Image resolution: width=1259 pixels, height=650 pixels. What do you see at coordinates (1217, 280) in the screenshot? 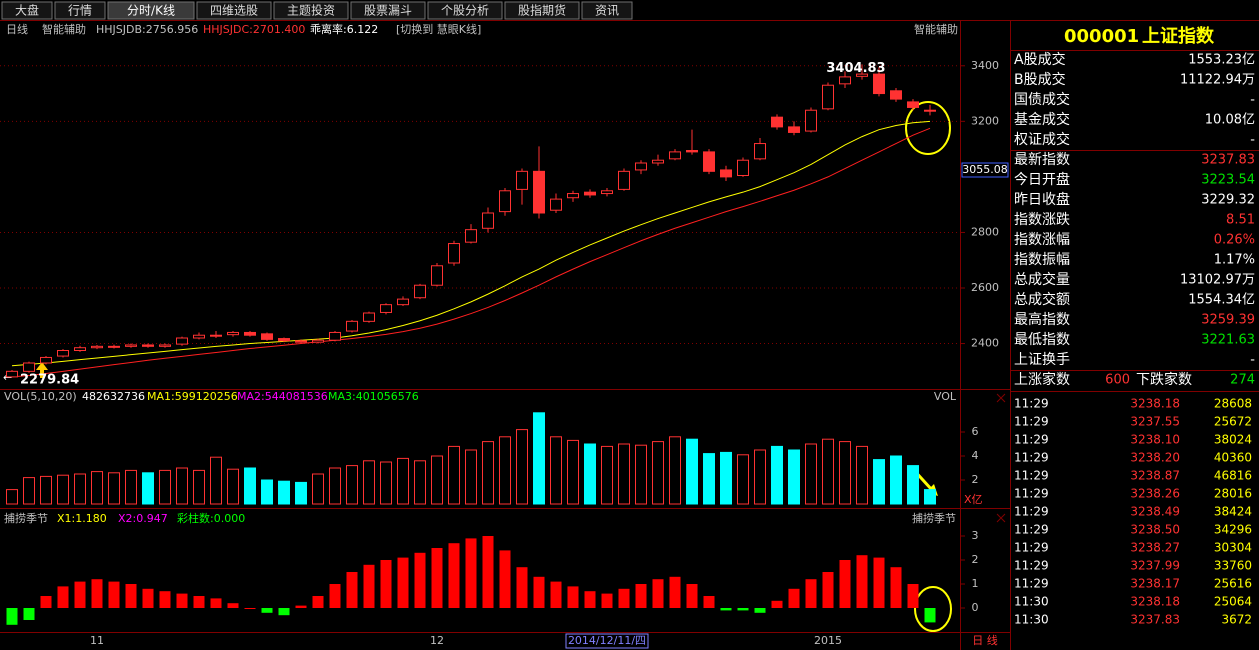
I see `quote-value: 13102.97万` at bounding box center [1217, 280].